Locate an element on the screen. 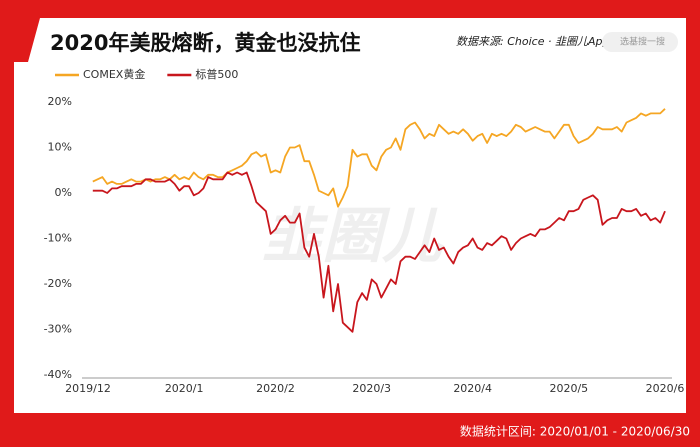  watermark: 韭圈儿 is located at coordinates (353, 237).